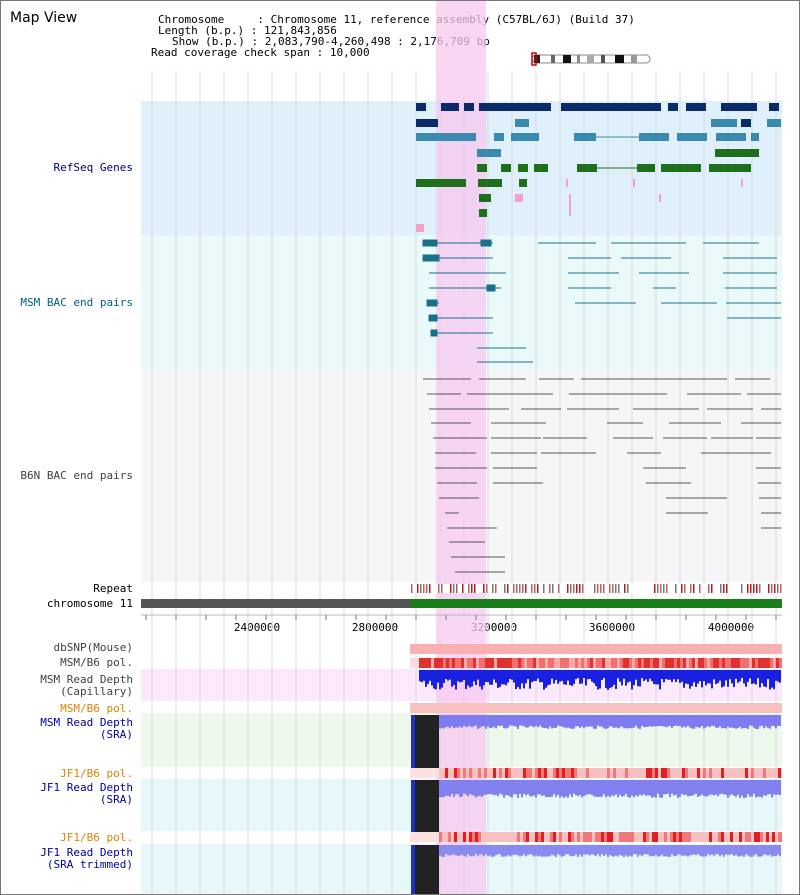 The image size is (800, 895). What do you see at coordinates (602, 475) in the screenshot?
I see `b6n-bac-end-pair-features` at bounding box center [602, 475].